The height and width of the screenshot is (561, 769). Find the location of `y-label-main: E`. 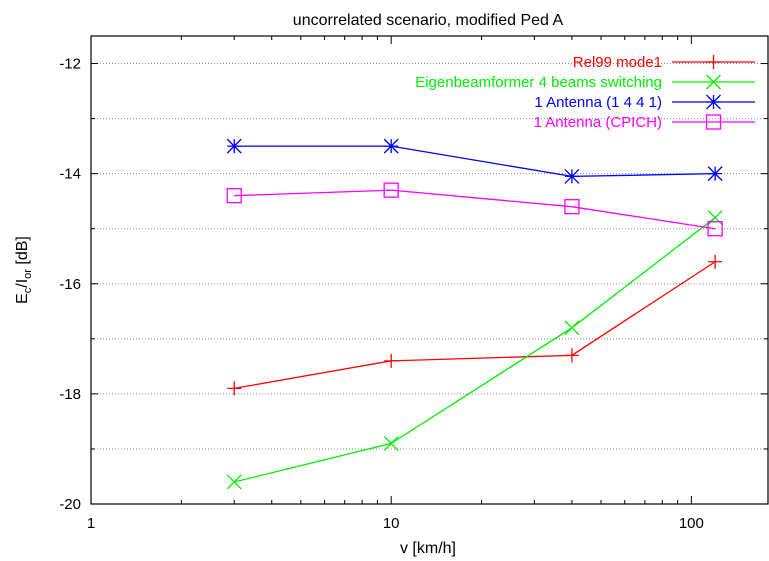

y-label-main: E is located at coordinates (22, 298).